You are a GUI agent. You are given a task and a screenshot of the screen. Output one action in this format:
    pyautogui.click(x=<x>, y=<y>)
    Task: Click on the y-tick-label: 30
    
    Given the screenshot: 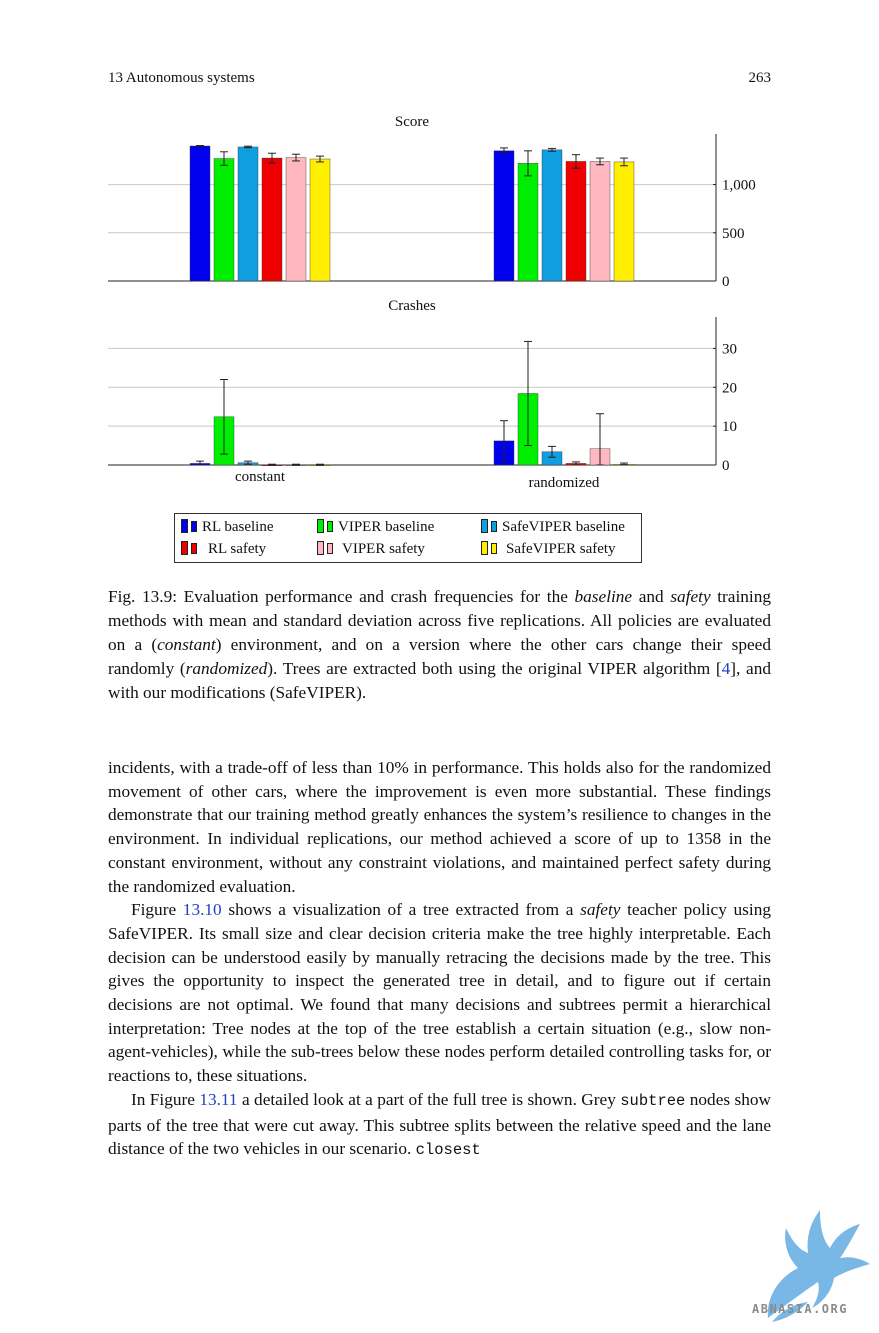 What is the action you would take?
    pyautogui.click(x=729, y=349)
    